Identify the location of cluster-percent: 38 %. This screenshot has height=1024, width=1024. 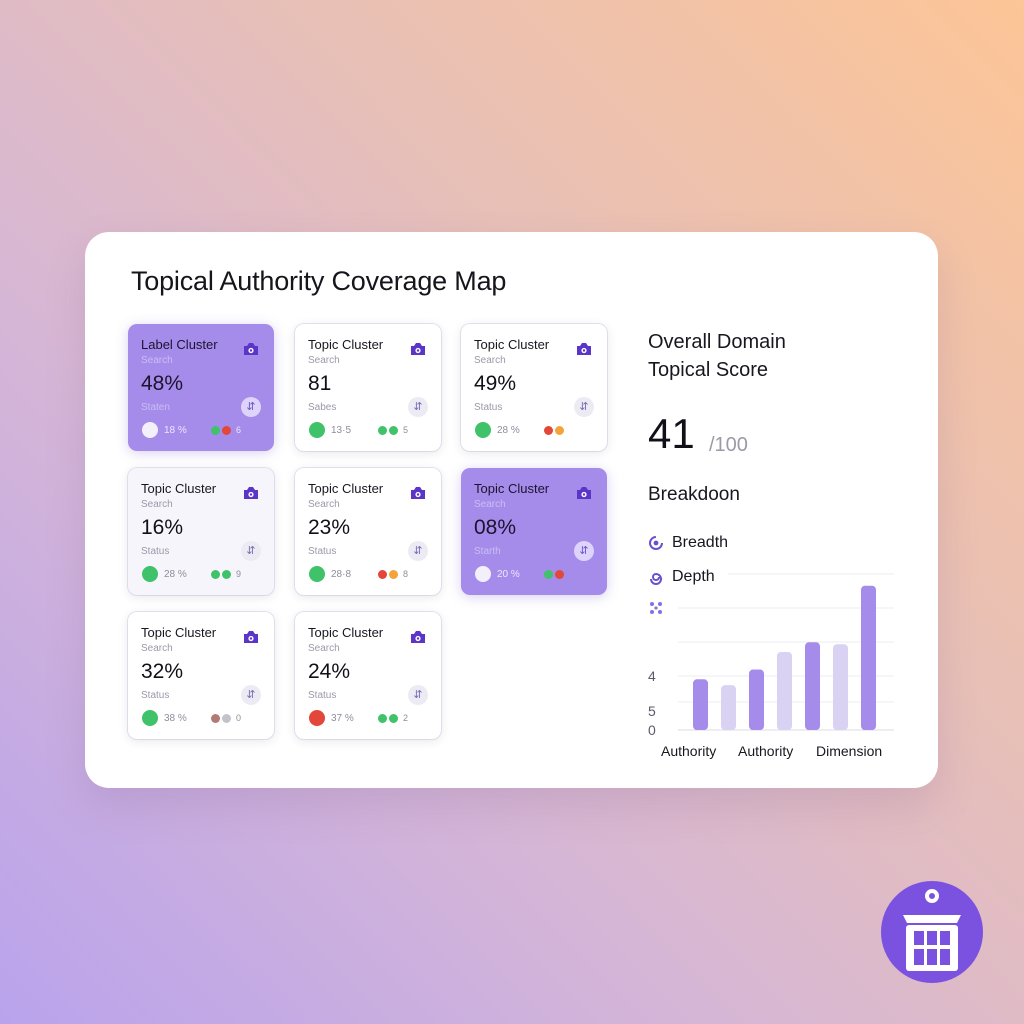
(175, 718).